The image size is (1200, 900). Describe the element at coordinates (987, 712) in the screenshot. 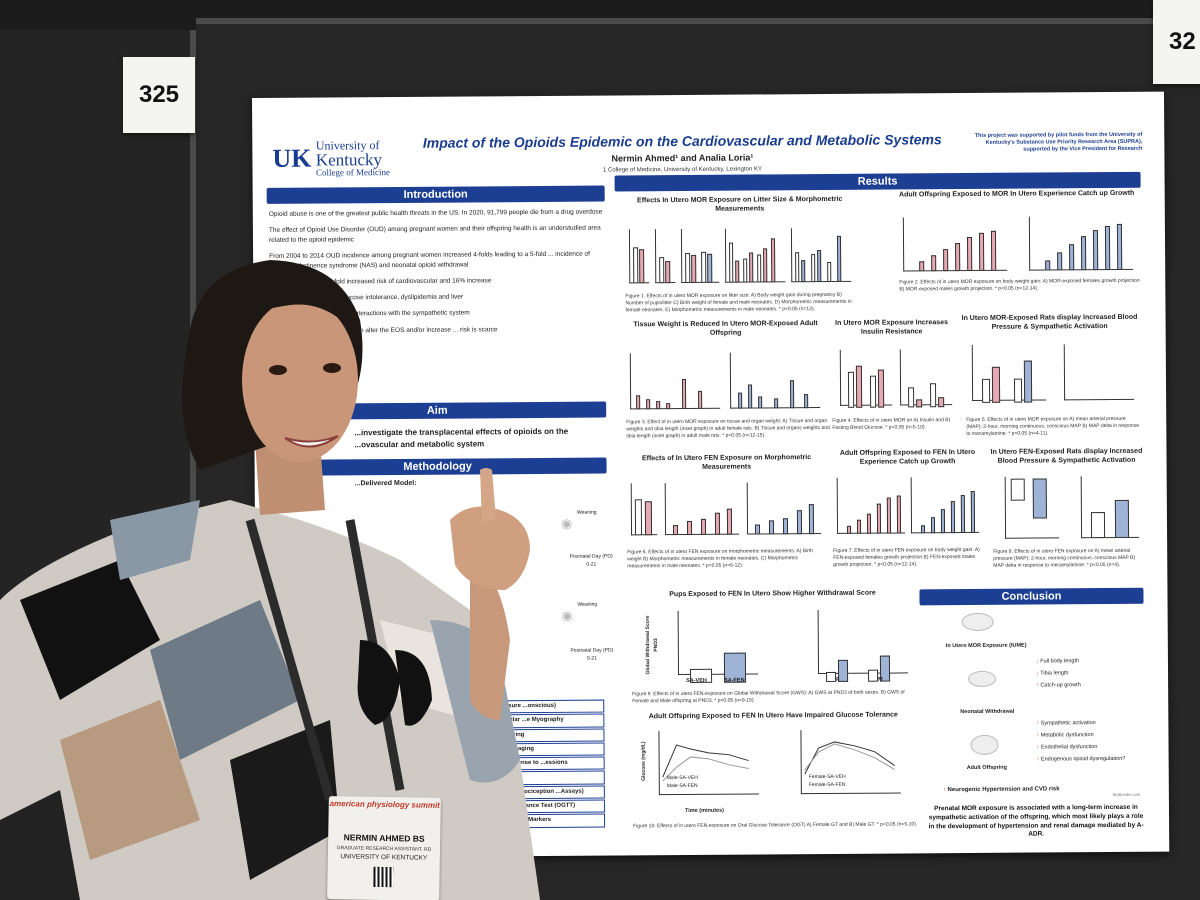

I see `conclusion-stage-2: Neonatal Withdrawal` at that location.